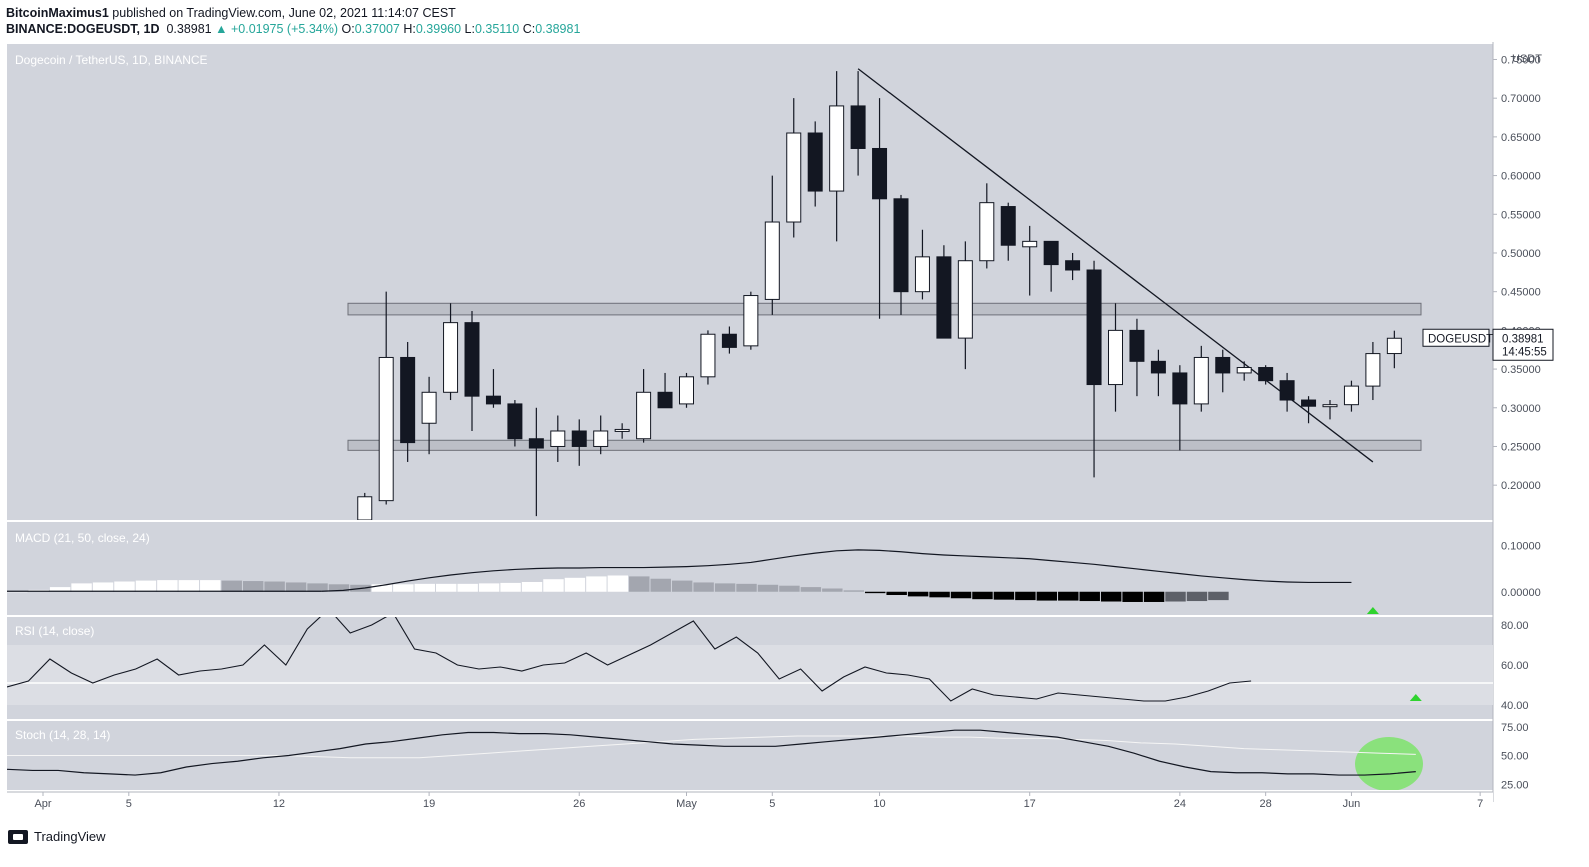  I want to click on rsi-arrow-icon, so click(1415, 697).